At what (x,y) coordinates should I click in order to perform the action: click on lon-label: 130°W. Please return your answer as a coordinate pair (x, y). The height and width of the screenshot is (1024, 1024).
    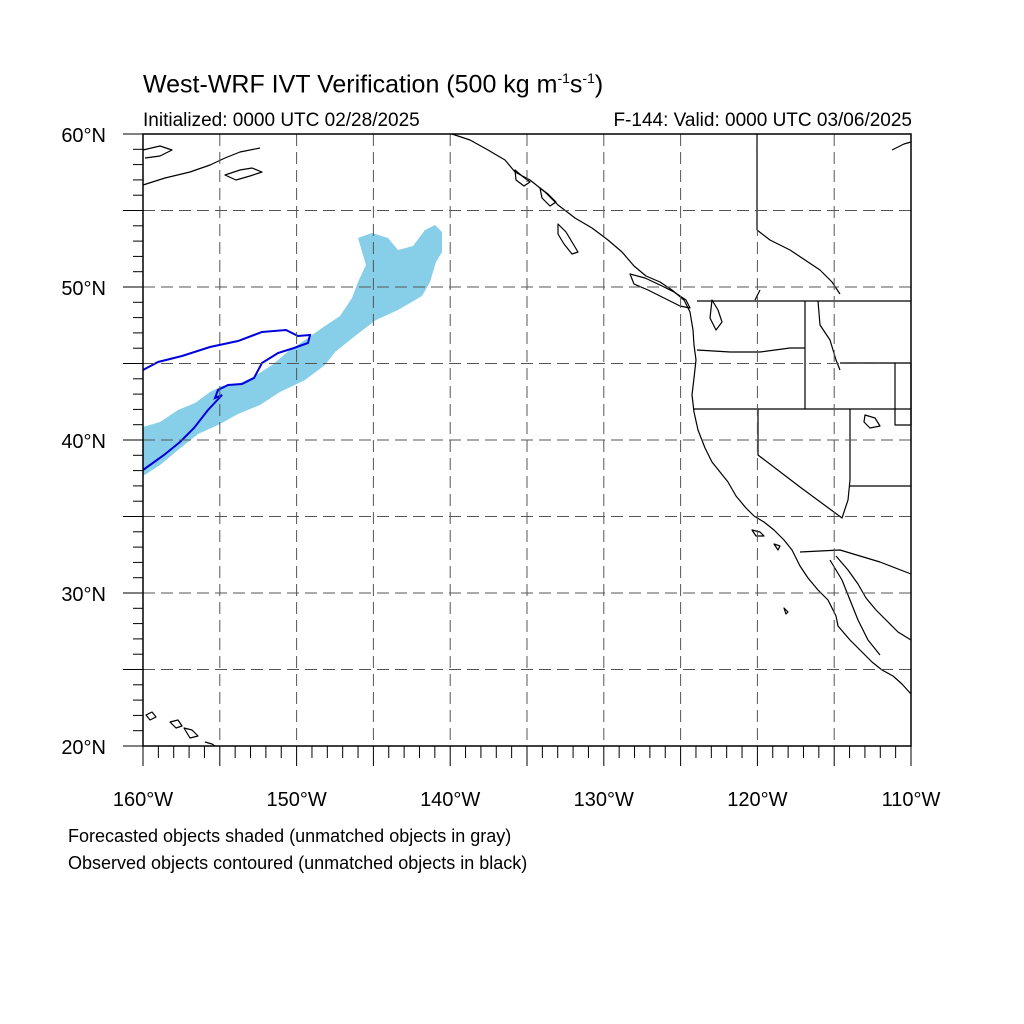
    Looking at the image, I should click on (604, 800).